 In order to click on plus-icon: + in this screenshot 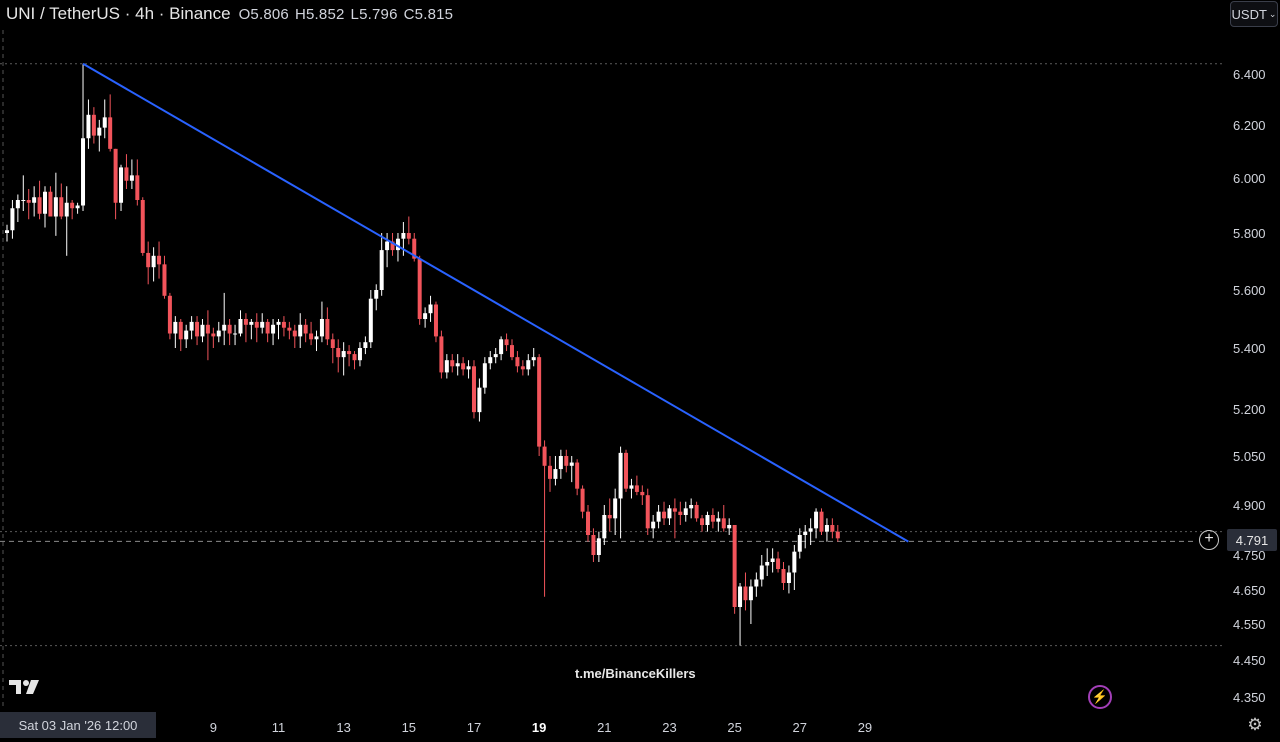, I will do `click(1209, 538)`.